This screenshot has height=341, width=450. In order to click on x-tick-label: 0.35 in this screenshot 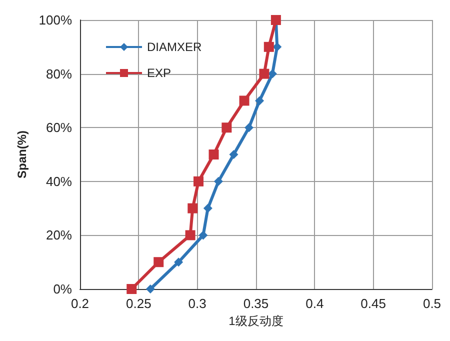, I will do `click(256, 303)`.